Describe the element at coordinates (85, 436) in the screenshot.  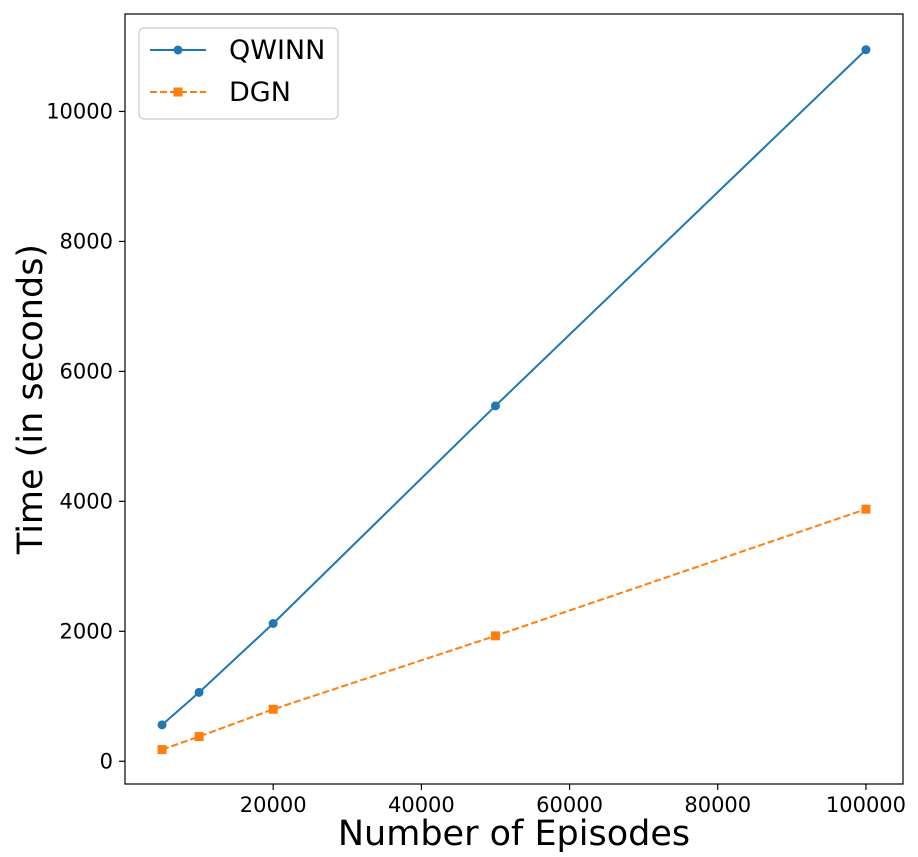
I see `y-axis-ticks: 0 2000 4000 6000 8000 10000` at that location.